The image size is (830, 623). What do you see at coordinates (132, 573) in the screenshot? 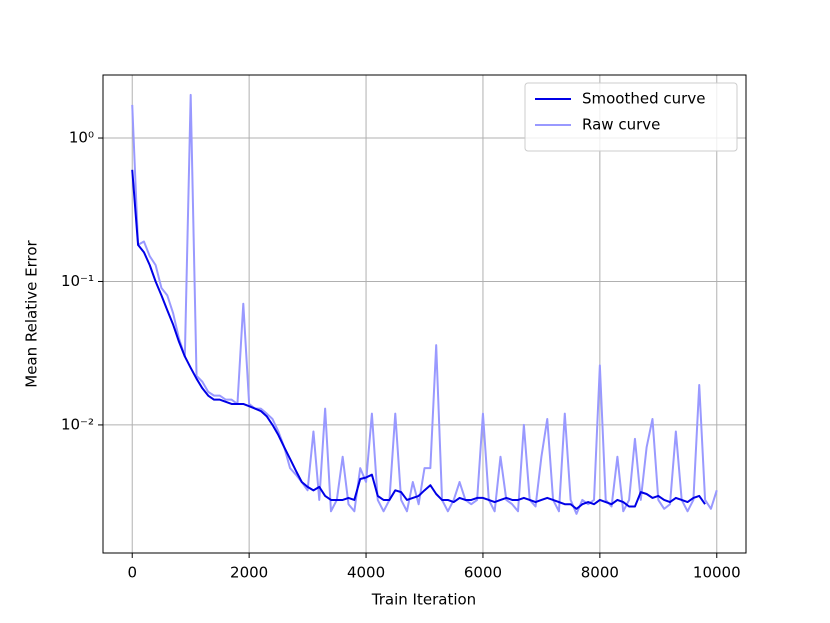
I see `x-tick-label: 0` at bounding box center [132, 573].